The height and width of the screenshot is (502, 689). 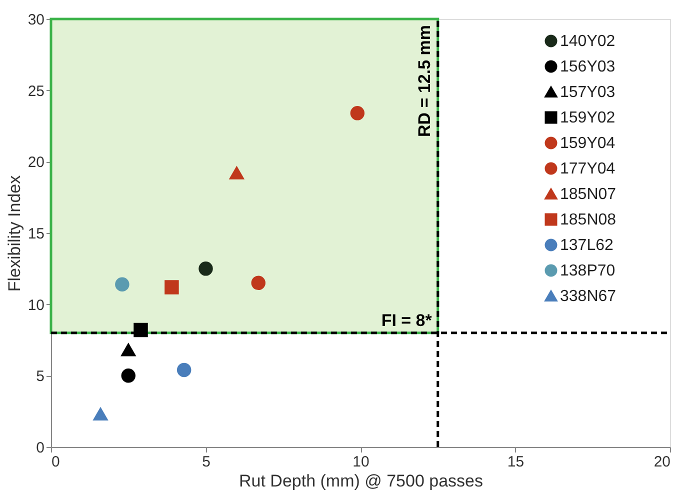 I want to click on y-tick-label: 10, so click(x=36, y=305).